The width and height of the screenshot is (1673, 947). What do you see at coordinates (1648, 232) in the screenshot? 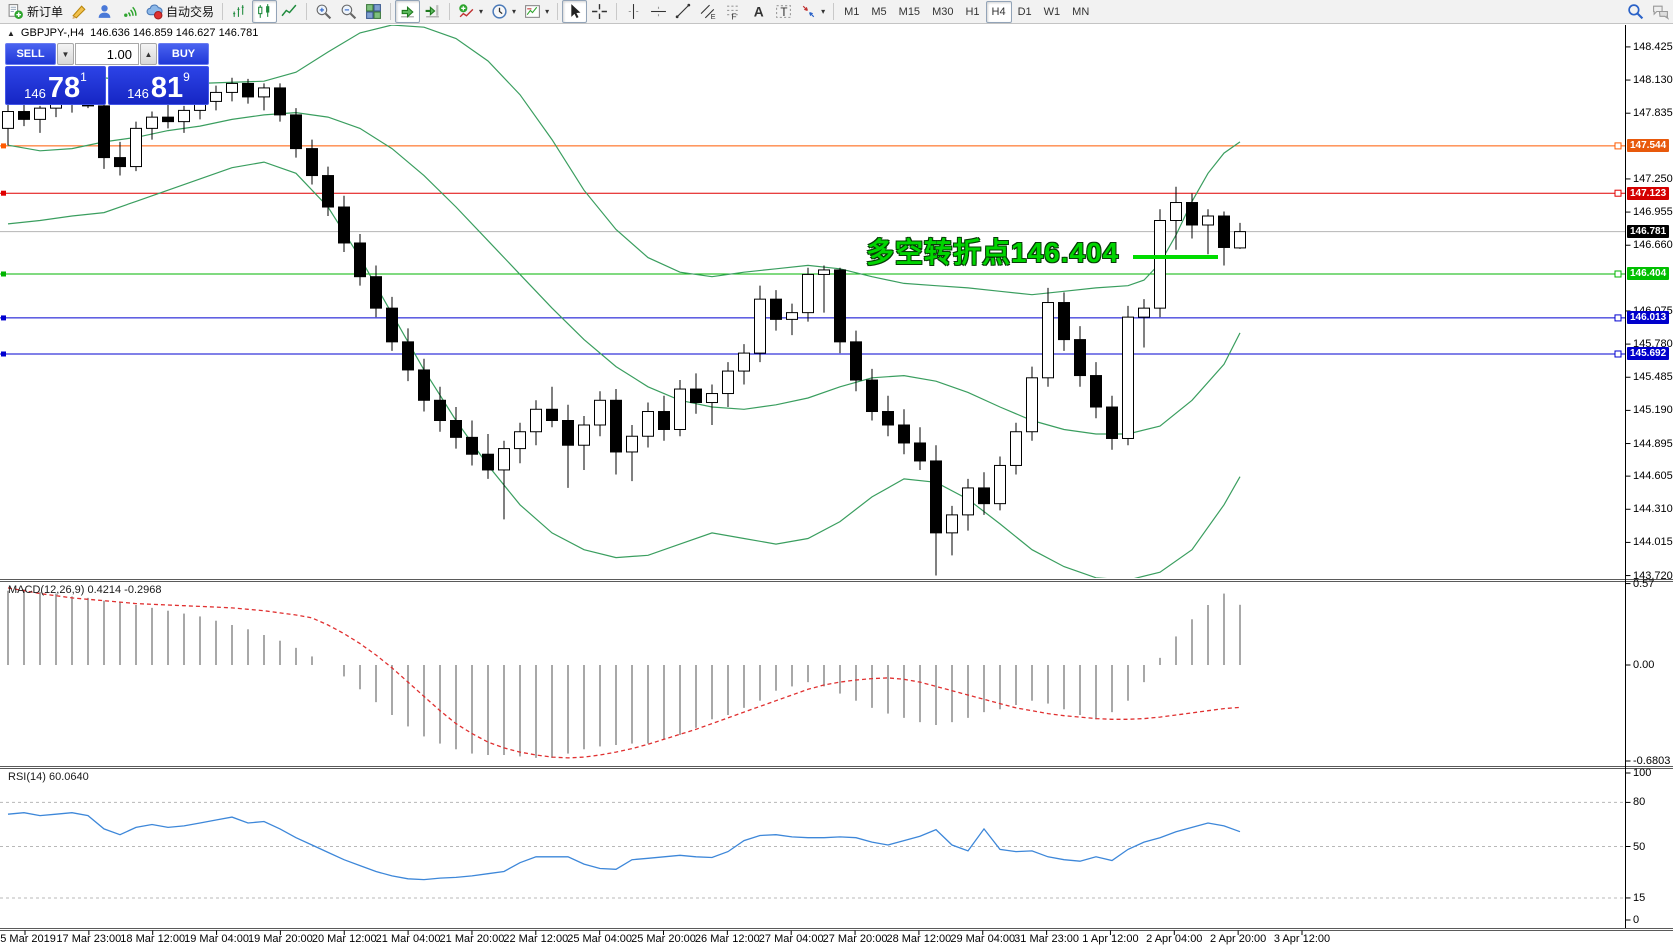
I see `current-price-label: 146.781` at bounding box center [1648, 232].